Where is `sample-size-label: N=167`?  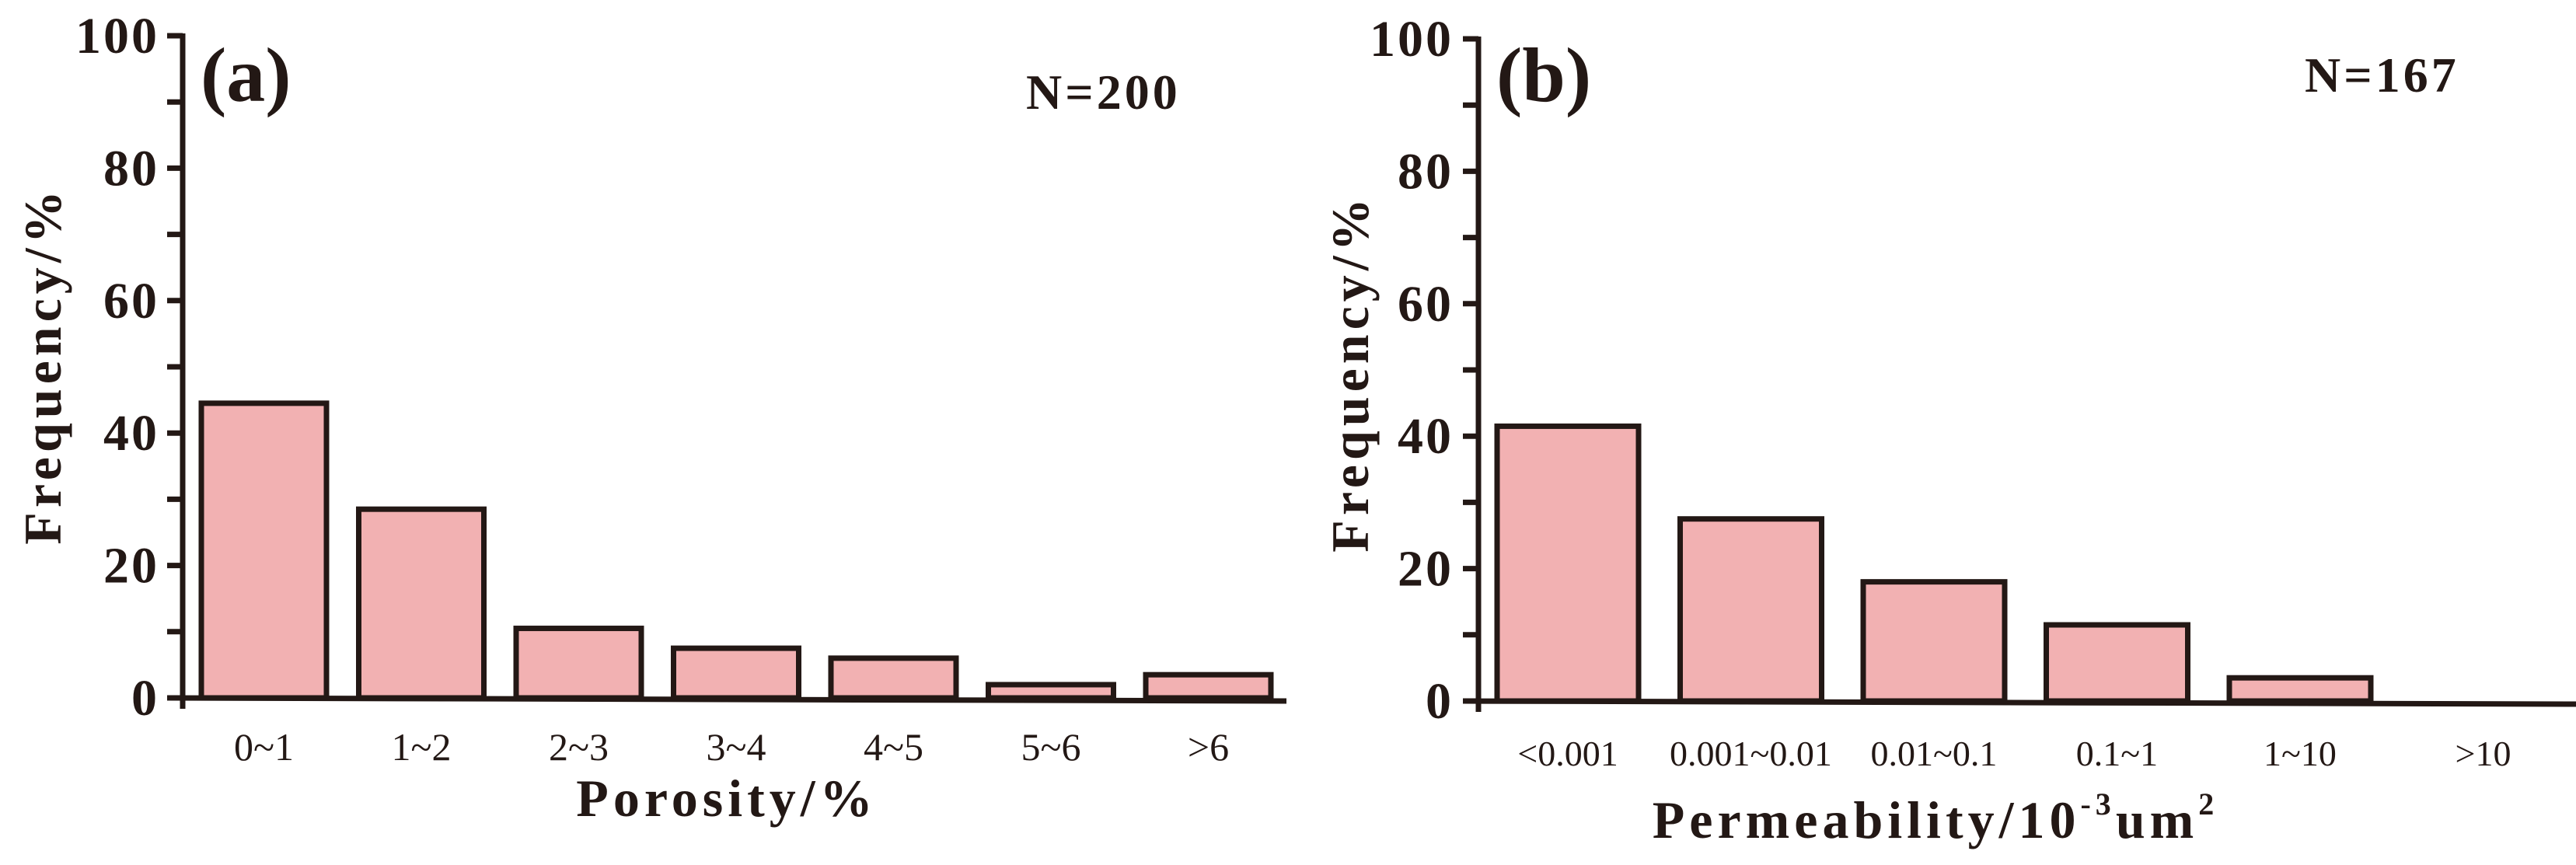
sample-size-label: N=167 is located at coordinates (2382, 75).